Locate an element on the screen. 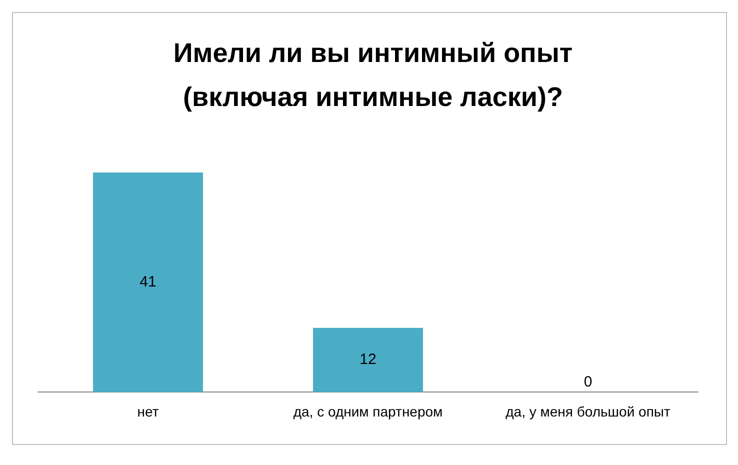 This screenshot has width=738, height=465. x-tick-label: да, с одним партнером is located at coordinates (368, 411).